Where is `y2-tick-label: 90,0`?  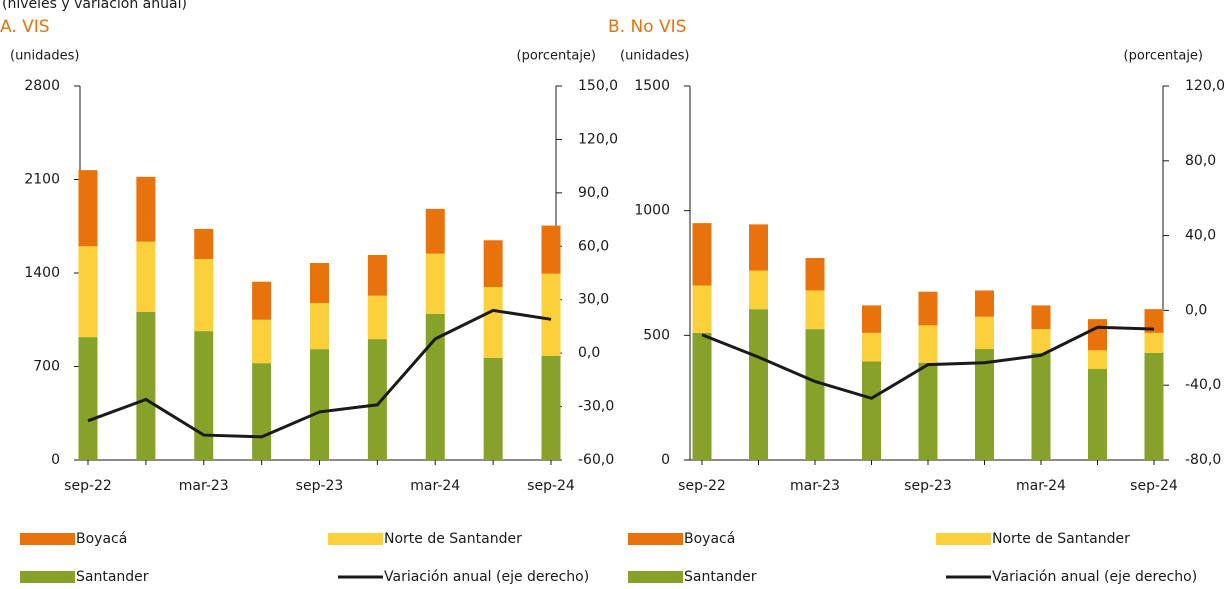 y2-tick-label: 90,0 is located at coordinates (593, 193).